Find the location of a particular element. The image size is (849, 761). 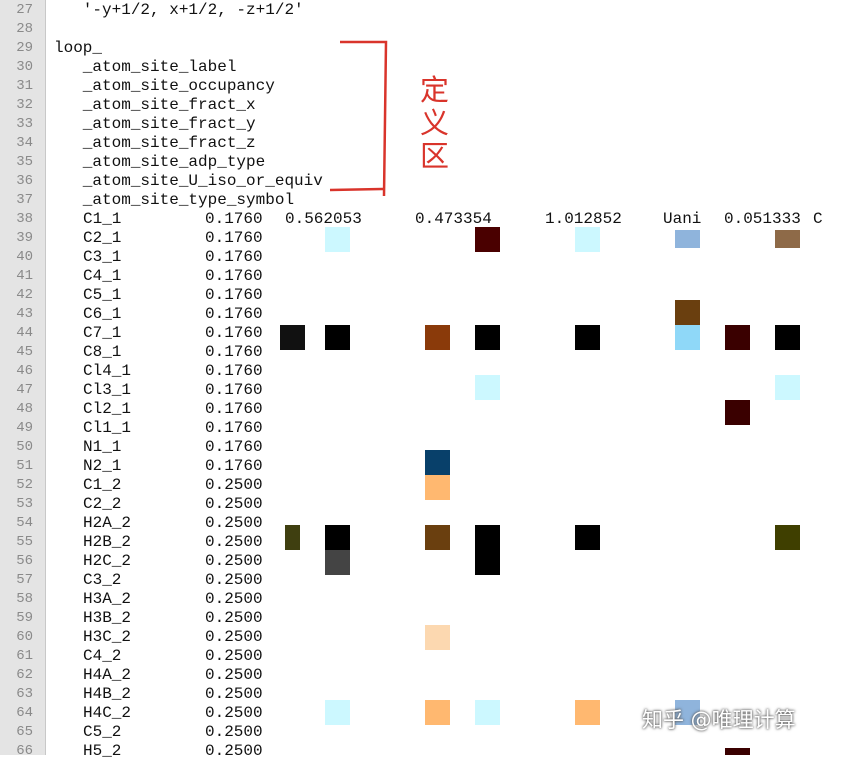

code-cell: C4_2 is located at coordinates (102, 656).